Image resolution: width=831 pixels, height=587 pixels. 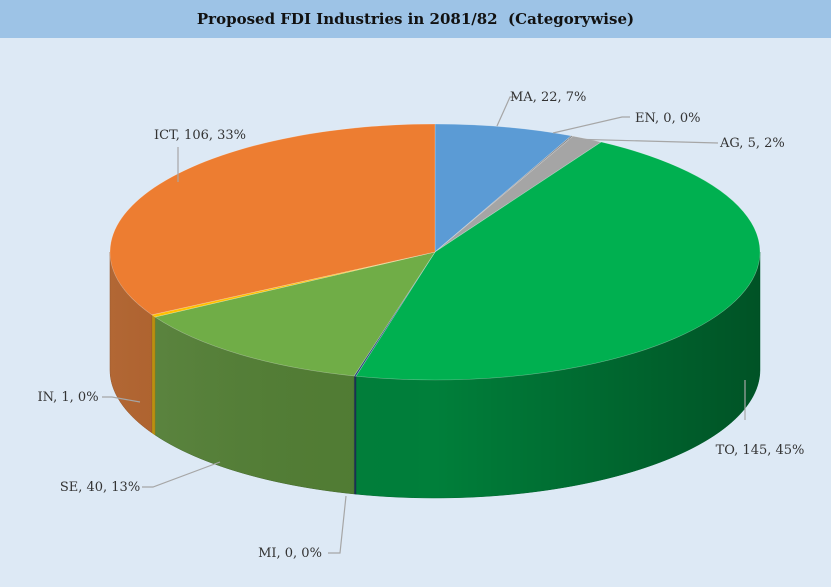 I want to click on data-label-ict: ICT, 106, 33%, so click(x=200, y=135).